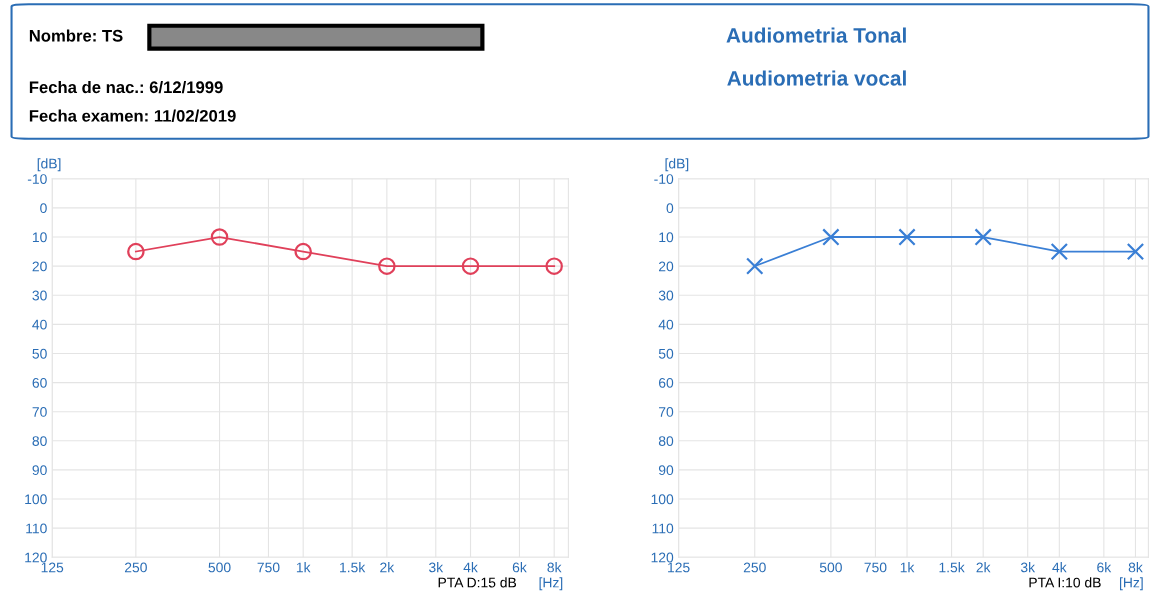 The width and height of the screenshot is (1160, 596). I want to click on text: PTA D:15 dB, so click(477, 582).